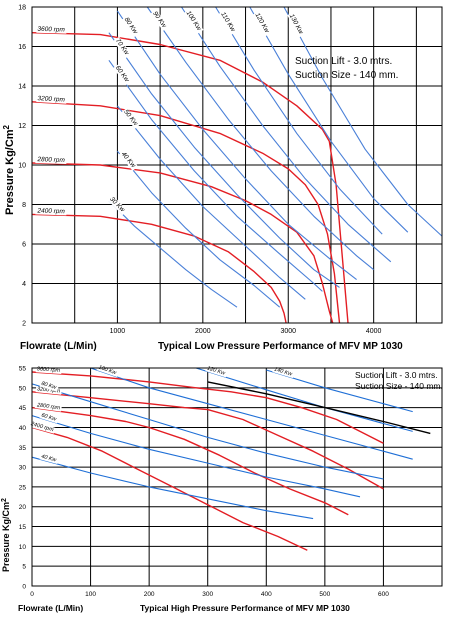 This screenshot has height=619, width=458. I want to click on high-pressure-series-40-kw-label-bg, so click(49, 459).